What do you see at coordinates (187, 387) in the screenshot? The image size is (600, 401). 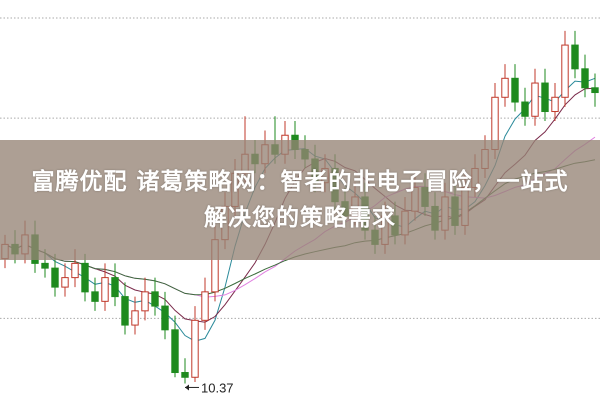 I see `low-arrow-head` at bounding box center [187, 387].